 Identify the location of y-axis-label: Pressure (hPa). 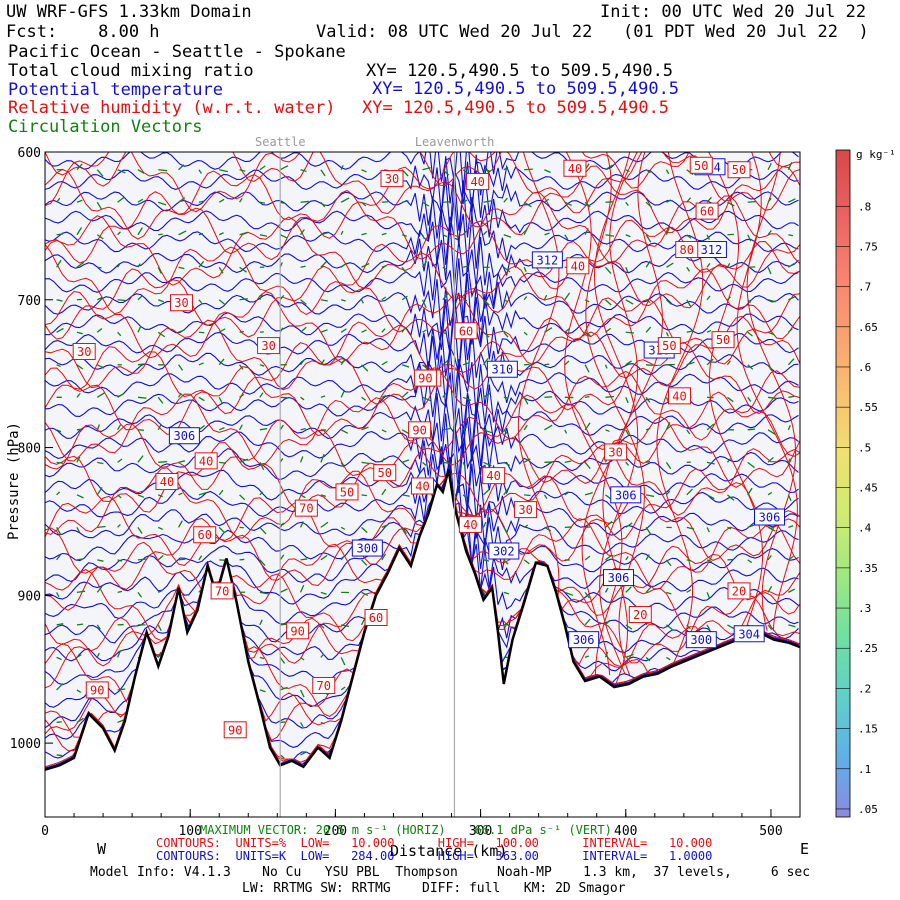
(14, 481).